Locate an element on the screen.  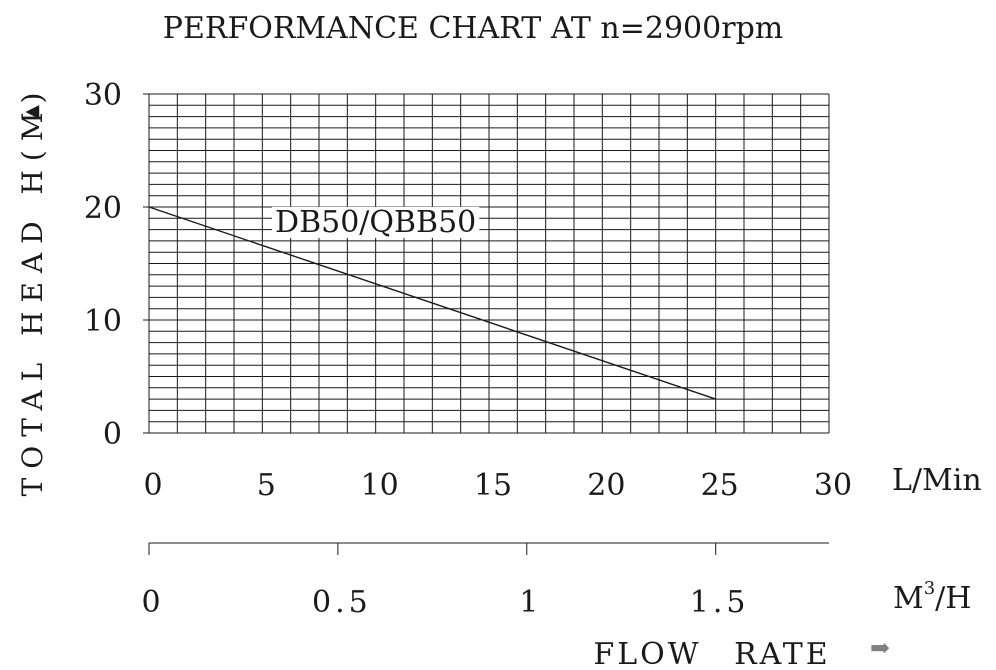
x2-unit-label: M3/H is located at coordinates (932, 597).